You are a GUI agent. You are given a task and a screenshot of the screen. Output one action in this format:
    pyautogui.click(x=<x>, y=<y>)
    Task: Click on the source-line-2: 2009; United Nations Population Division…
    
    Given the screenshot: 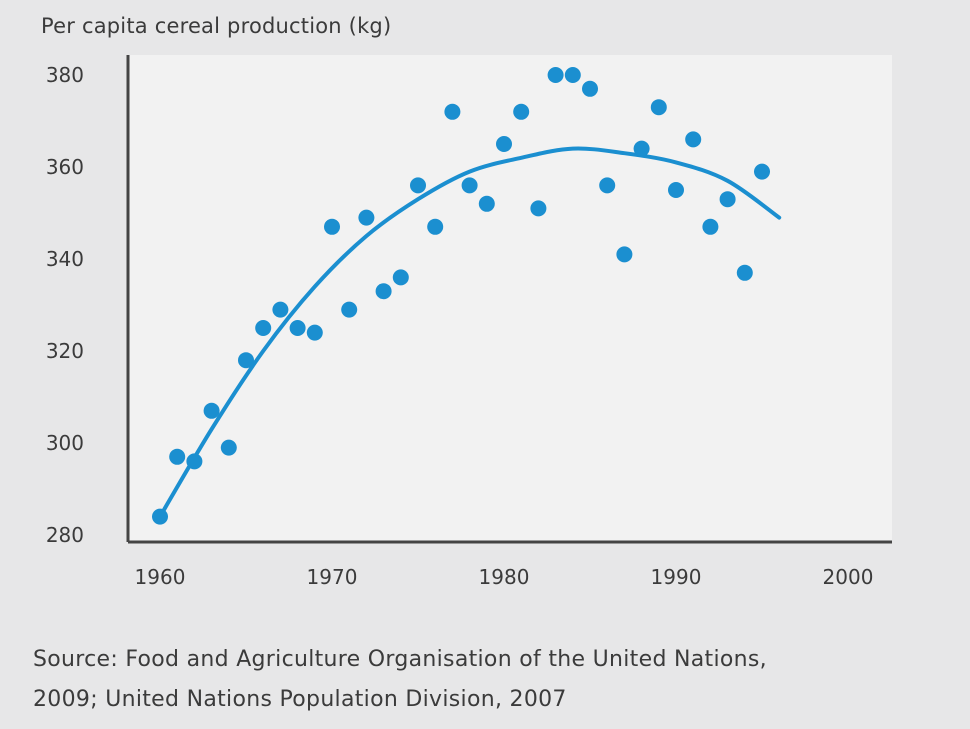 What is the action you would take?
    pyautogui.click(x=300, y=699)
    